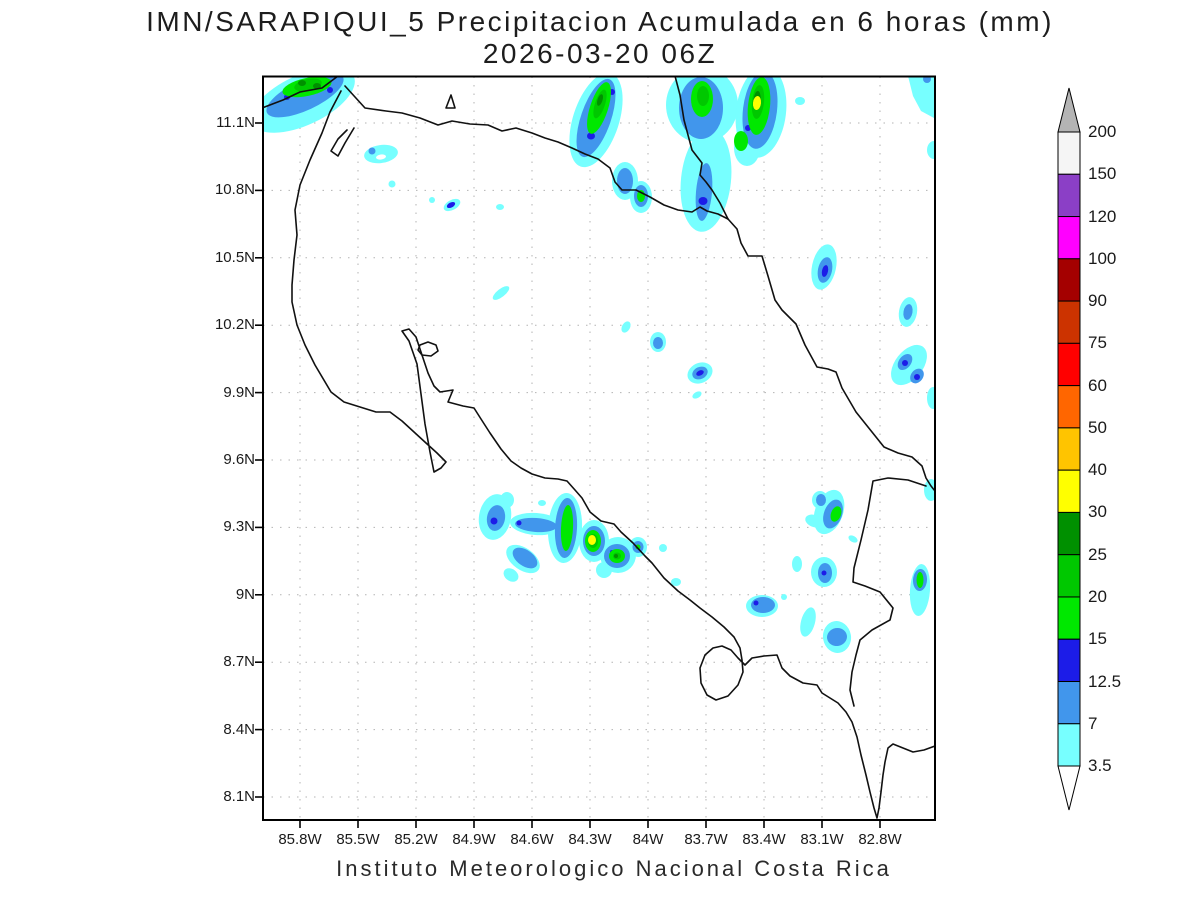 This screenshot has width=1200, height=900. I want to click on colorbar-level-label: 7, so click(1093, 723).